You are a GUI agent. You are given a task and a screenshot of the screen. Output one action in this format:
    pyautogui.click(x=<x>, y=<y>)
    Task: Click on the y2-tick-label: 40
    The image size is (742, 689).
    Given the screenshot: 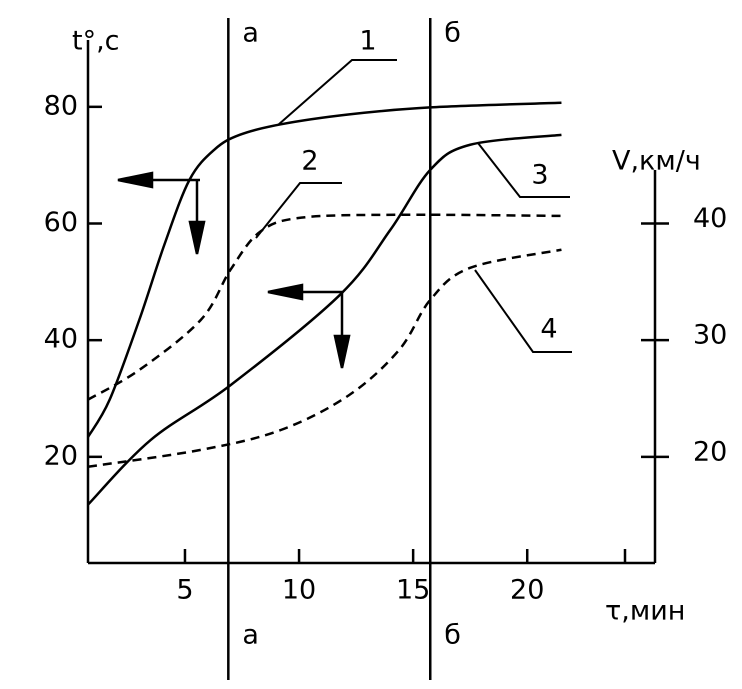 What is the action you would take?
    pyautogui.click(x=710, y=218)
    